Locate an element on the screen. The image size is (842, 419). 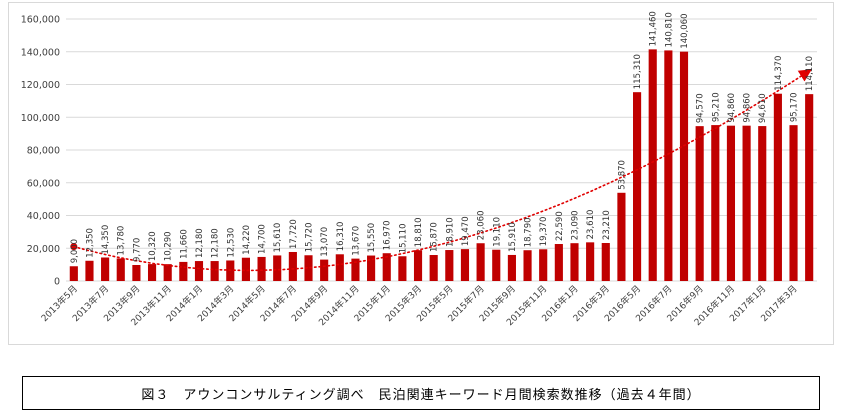
data-label: 15,550 is located at coordinates (372, 238).